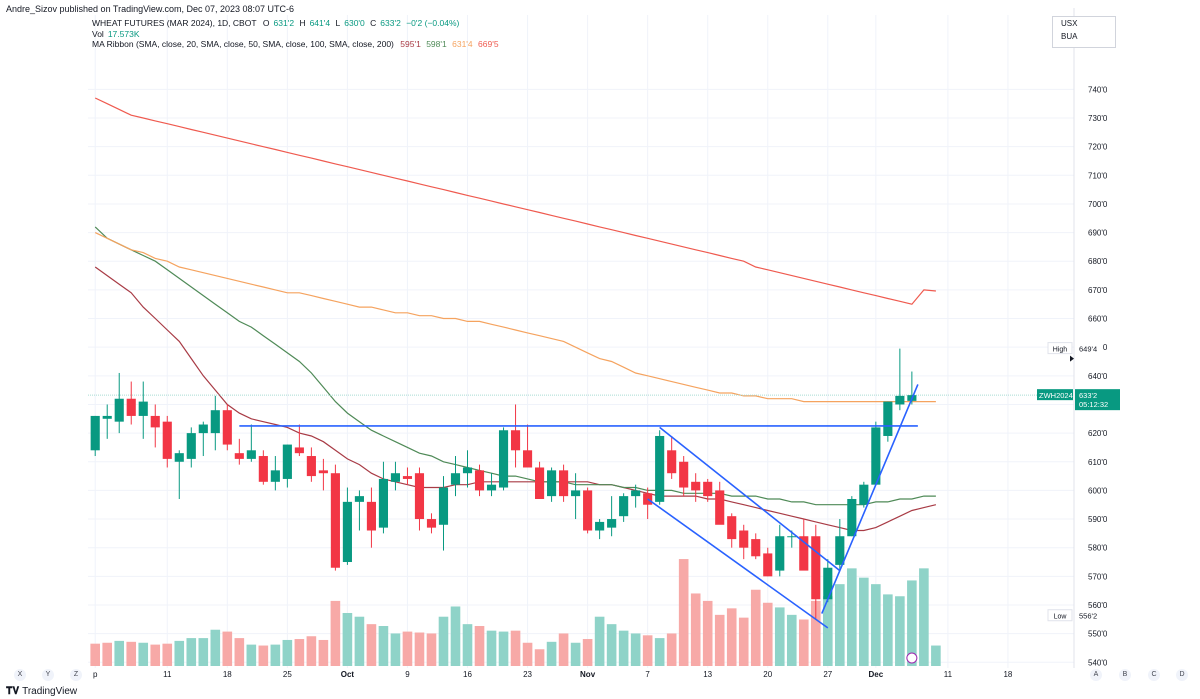  I want to click on low-value: 630'0, so click(354, 23).